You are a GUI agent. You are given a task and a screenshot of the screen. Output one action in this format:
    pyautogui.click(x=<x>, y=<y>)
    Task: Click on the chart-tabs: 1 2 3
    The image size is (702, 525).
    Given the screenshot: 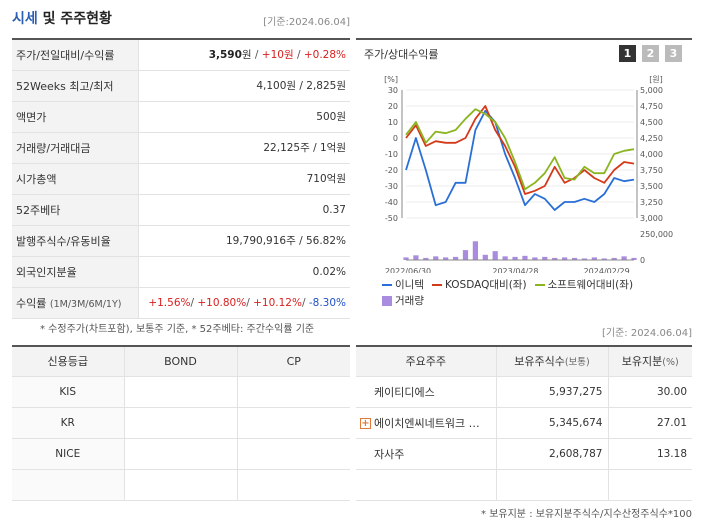 What is the action you would take?
    pyautogui.click(x=650, y=53)
    